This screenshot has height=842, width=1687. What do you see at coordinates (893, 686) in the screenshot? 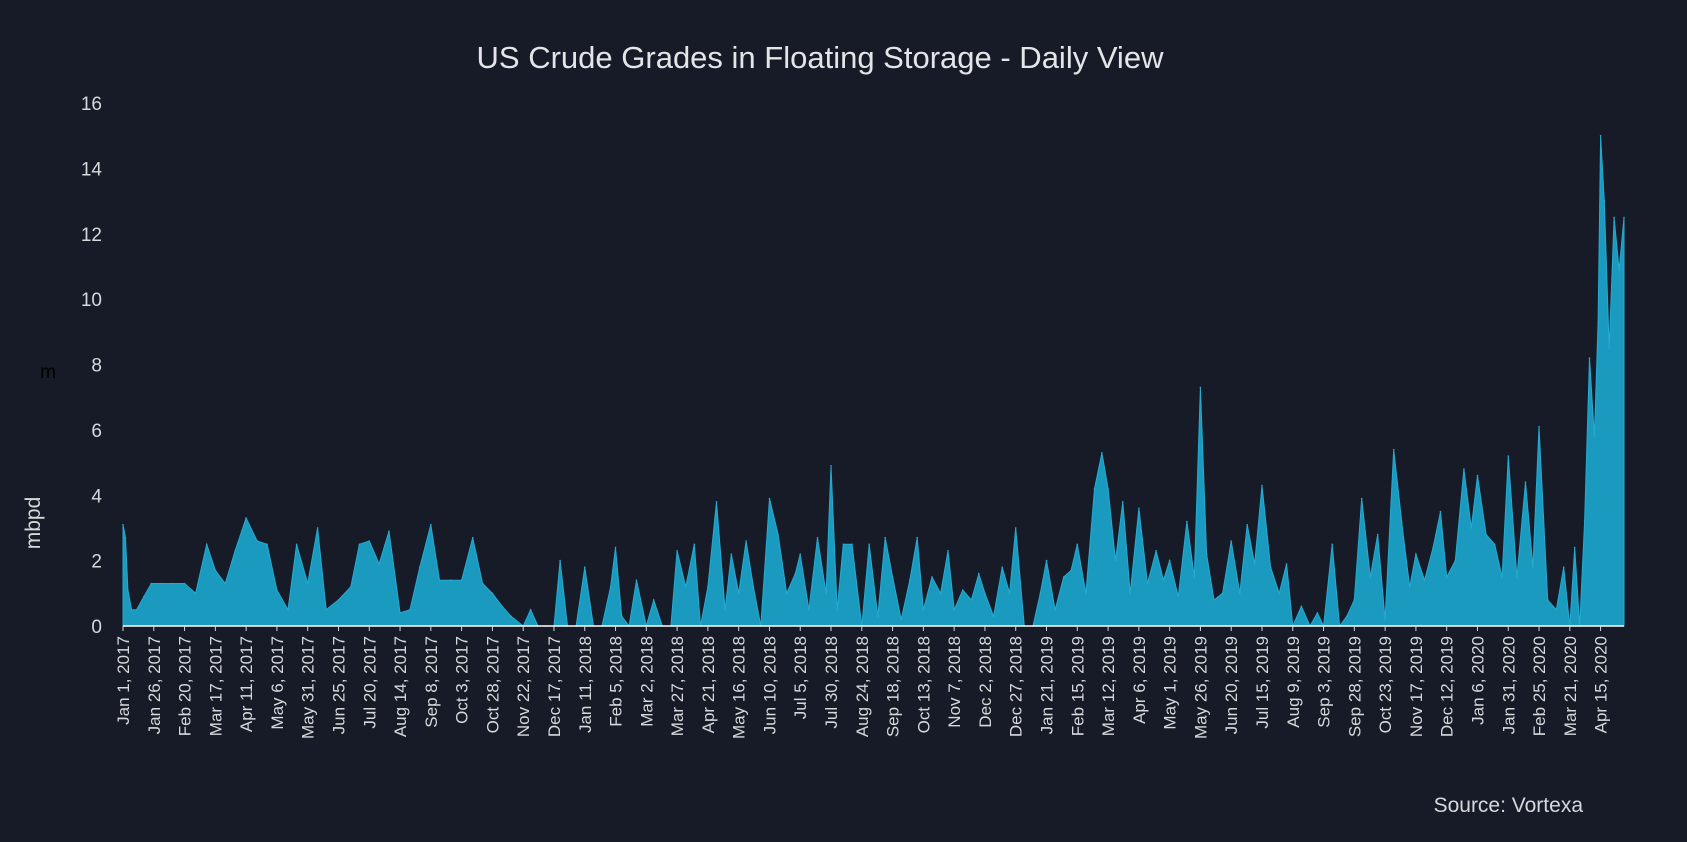
I see `x-tick-label: Sep 18, 2018` at bounding box center [893, 686].